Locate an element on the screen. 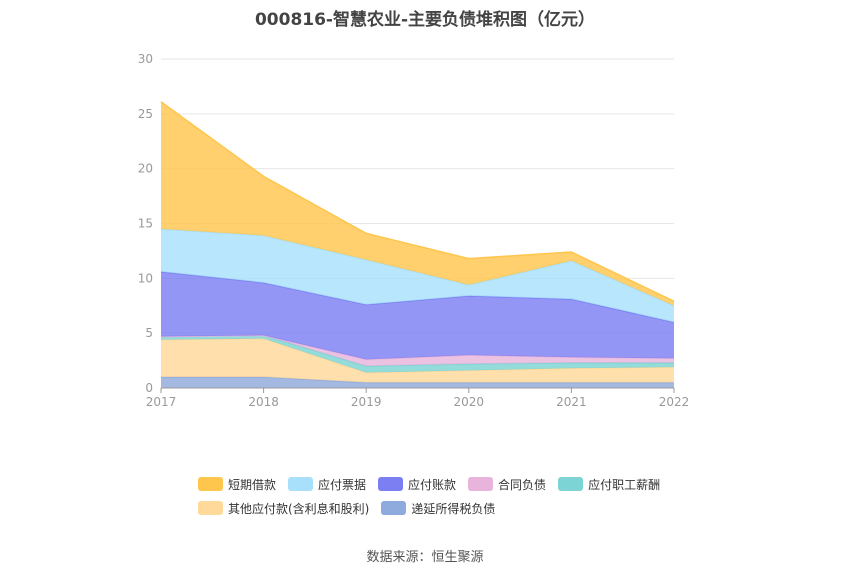  legend-item: 短期借款 is located at coordinates (237, 484).